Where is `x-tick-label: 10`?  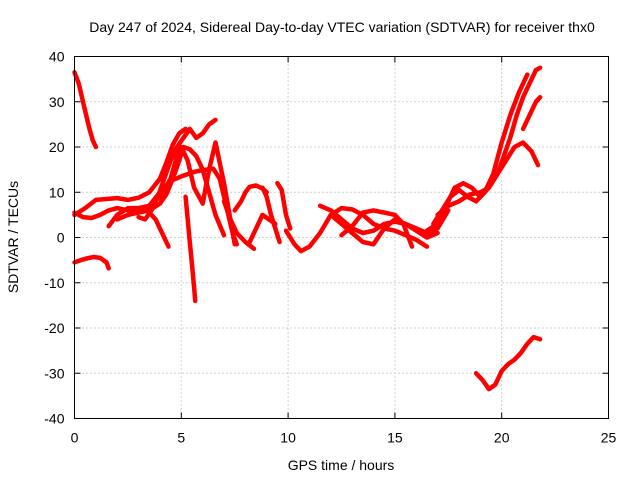
x-tick-label: 10 is located at coordinates (288, 438).